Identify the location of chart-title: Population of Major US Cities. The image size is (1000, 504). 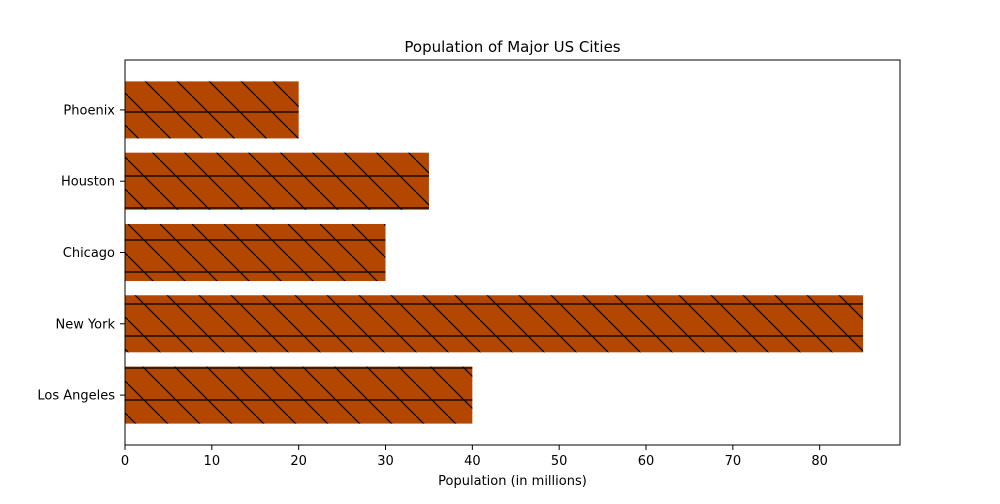
(512, 47).